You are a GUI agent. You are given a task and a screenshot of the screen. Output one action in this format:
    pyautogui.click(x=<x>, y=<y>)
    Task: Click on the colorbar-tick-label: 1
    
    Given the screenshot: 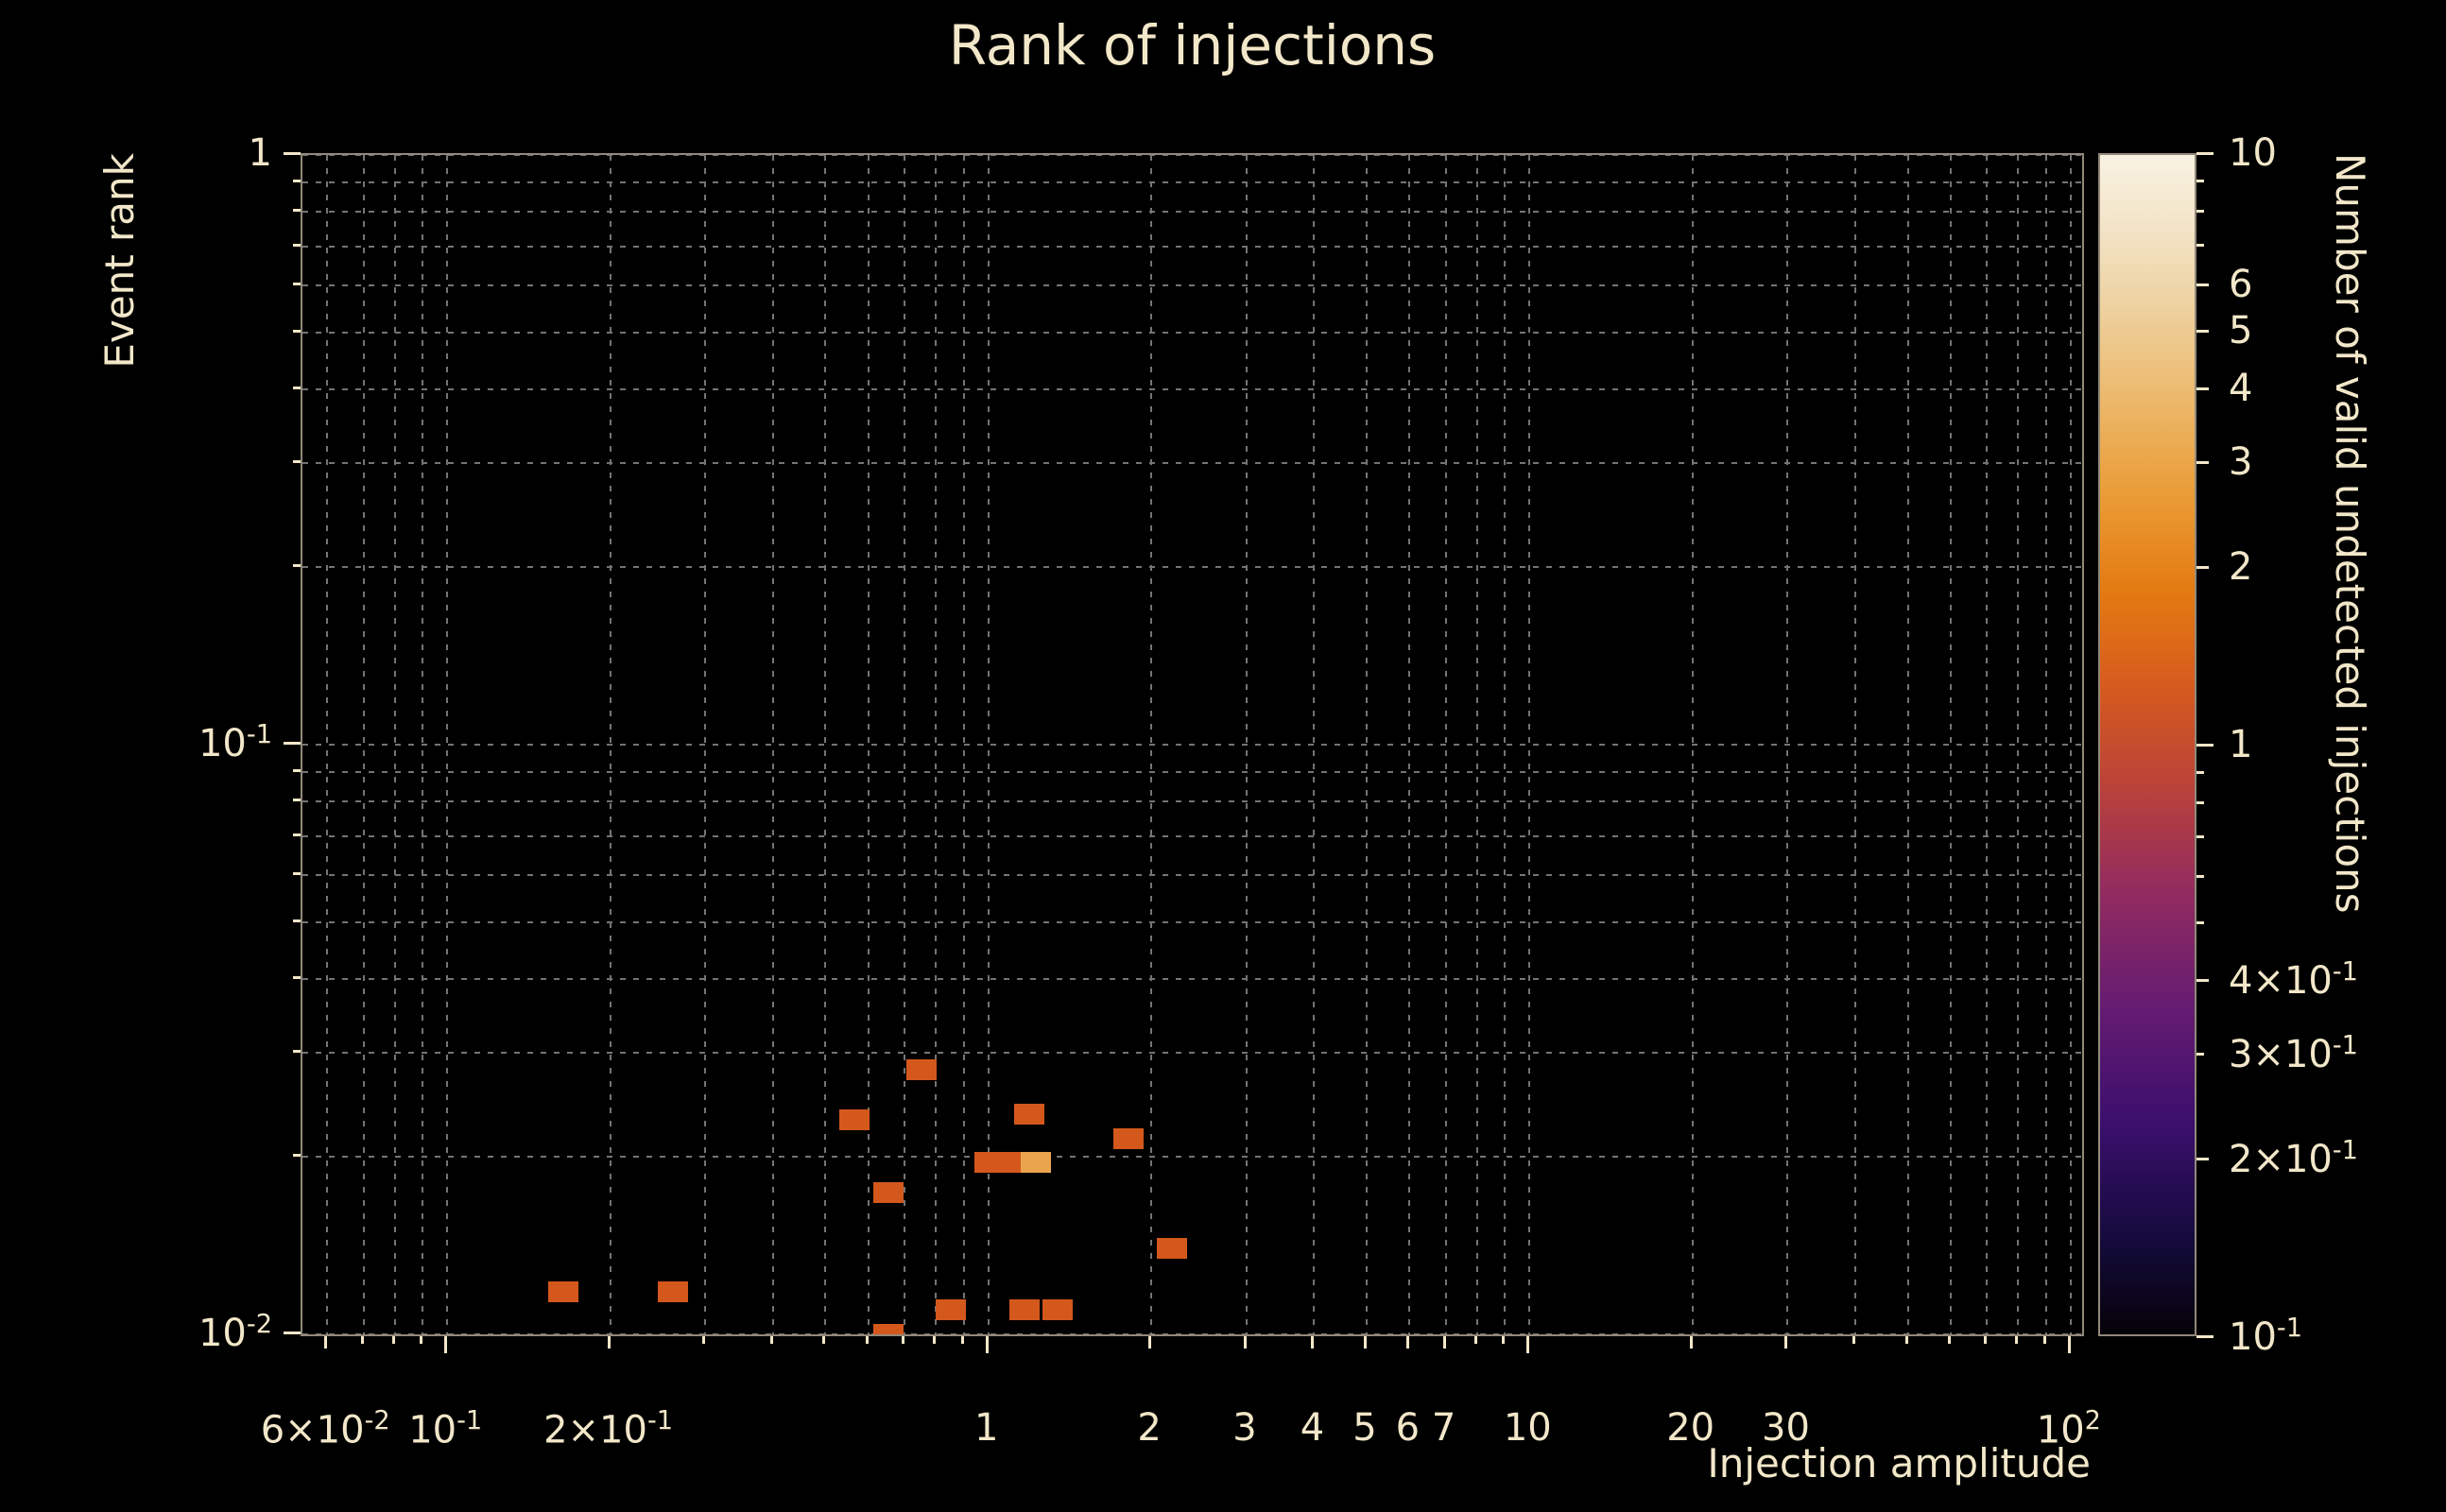 What is the action you would take?
    pyautogui.click(x=2241, y=744)
    